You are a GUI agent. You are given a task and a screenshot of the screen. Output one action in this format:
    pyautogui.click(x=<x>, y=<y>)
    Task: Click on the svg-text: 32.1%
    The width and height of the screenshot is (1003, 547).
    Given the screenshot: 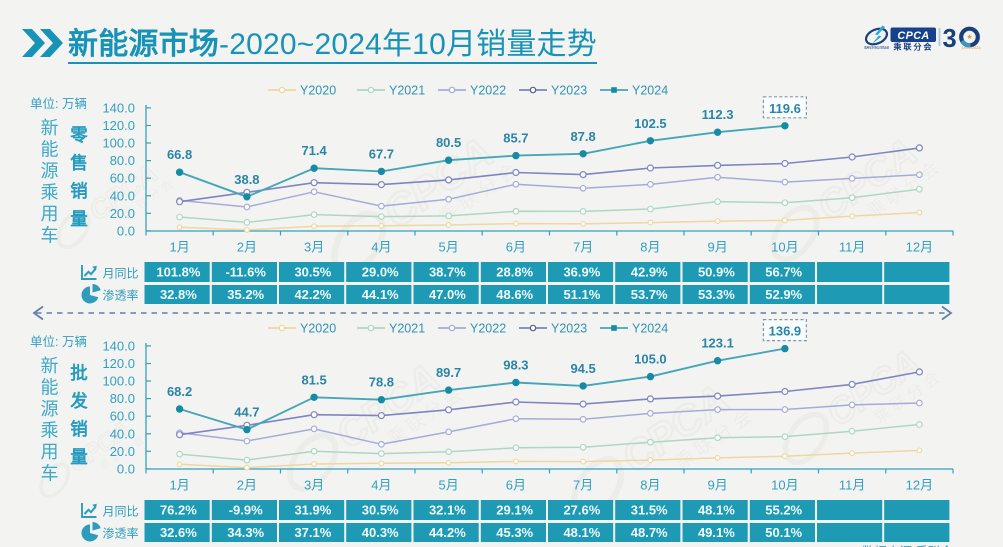 What is the action you would take?
    pyautogui.click(x=447, y=510)
    